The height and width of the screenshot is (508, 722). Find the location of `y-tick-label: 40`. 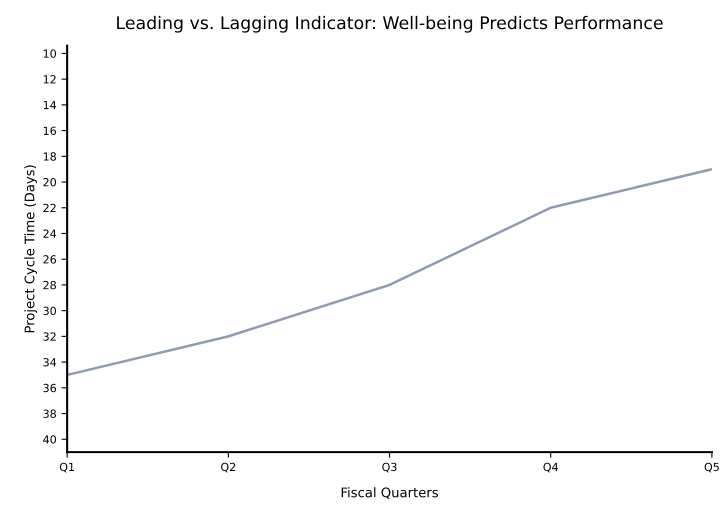

y-tick-label: 40 is located at coordinates (49, 439).